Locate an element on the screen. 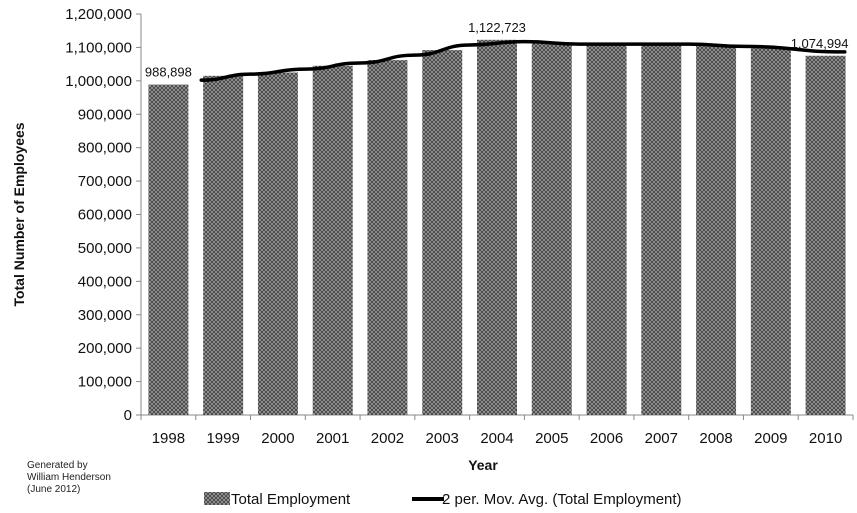  y-tick-label: 900,000 is located at coordinates (105, 114).